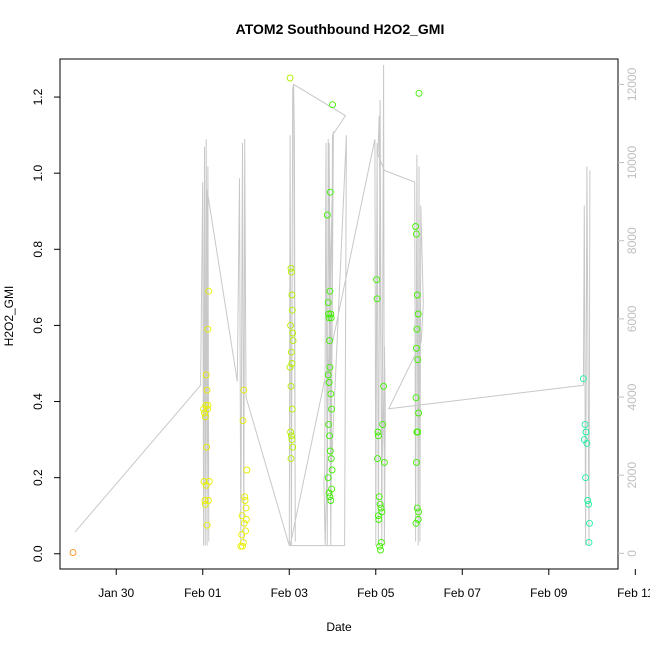  I want to click on y-tick-label: 0.4, so click(38, 401).